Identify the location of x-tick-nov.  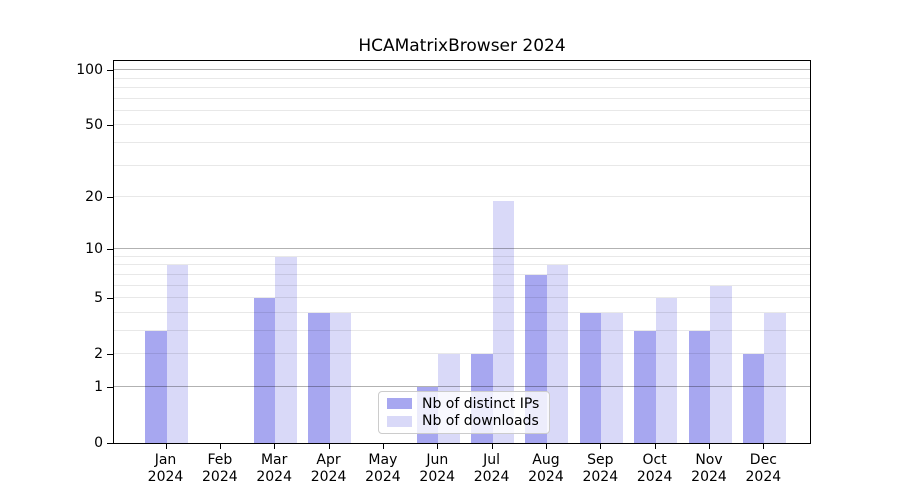
(709, 446).